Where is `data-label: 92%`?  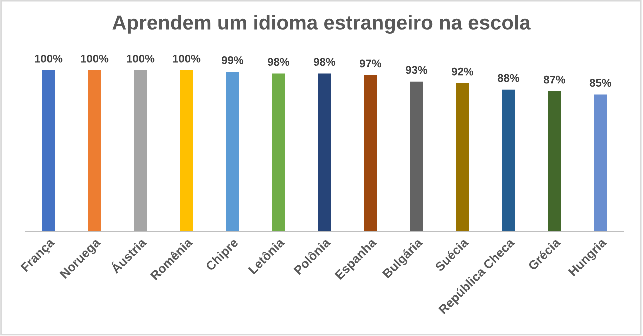 data-label: 92% is located at coordinates (463, 72).